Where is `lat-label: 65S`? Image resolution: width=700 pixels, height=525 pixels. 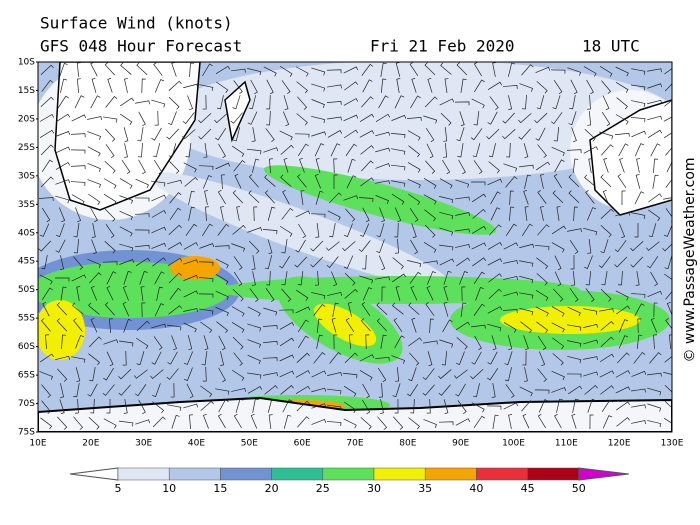 lat-label: 65S is located at coordinates (26, 376).